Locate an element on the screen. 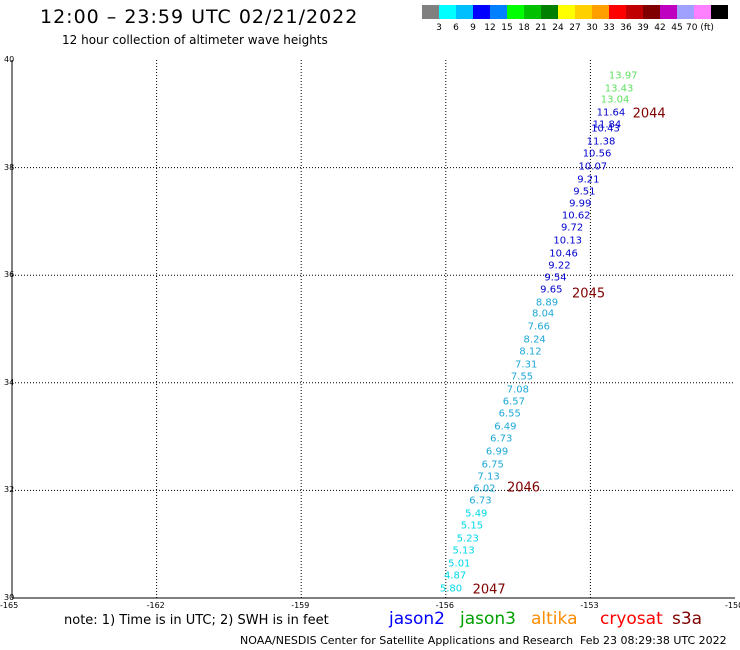  lon-tick-label: -162 is located at coordinates (155, 605).